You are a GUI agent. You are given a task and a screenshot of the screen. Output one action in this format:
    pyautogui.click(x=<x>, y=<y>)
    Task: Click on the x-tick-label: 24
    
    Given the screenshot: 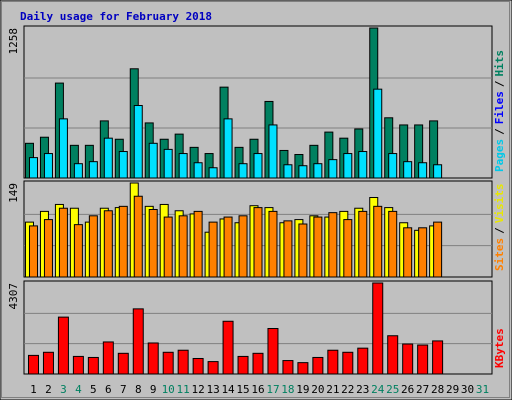 What is the action you would take?
    pyautogui.click(x=378, y=389)
    